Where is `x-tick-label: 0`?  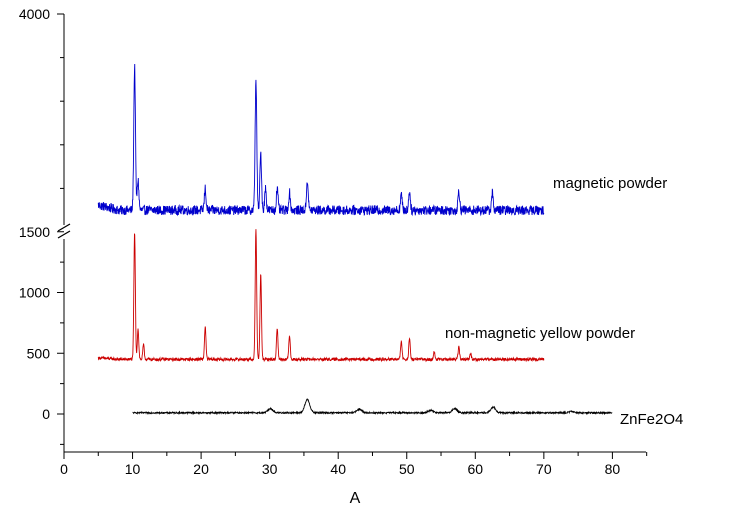
x-tick-label: 0 is located at coordinates (64, 469).